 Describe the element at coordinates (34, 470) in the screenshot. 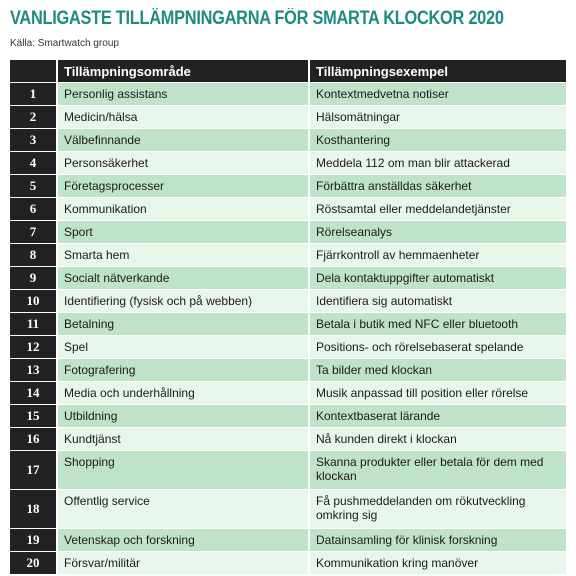

I see `row-number-cell: 17` at that location.